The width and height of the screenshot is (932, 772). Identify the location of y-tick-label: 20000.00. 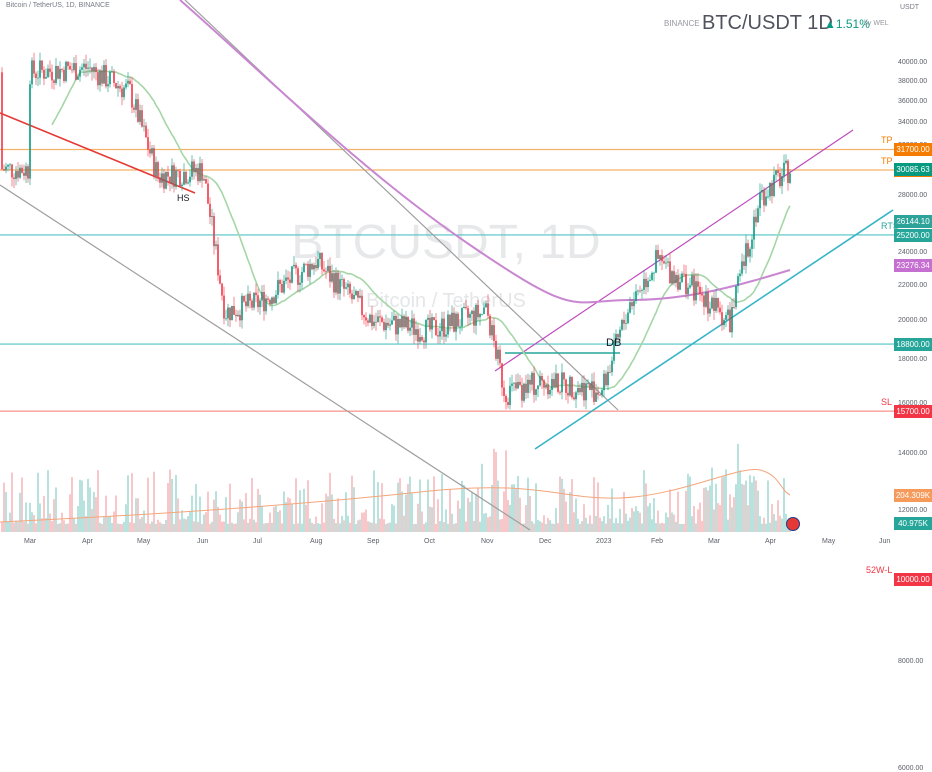
(913, 320).